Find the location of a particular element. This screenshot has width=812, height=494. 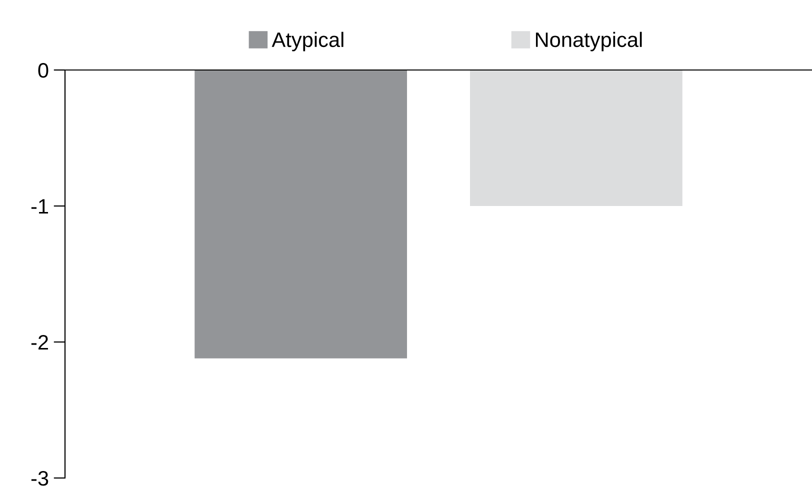

y-tick-label: 0 is located at coordinates (43, 70).